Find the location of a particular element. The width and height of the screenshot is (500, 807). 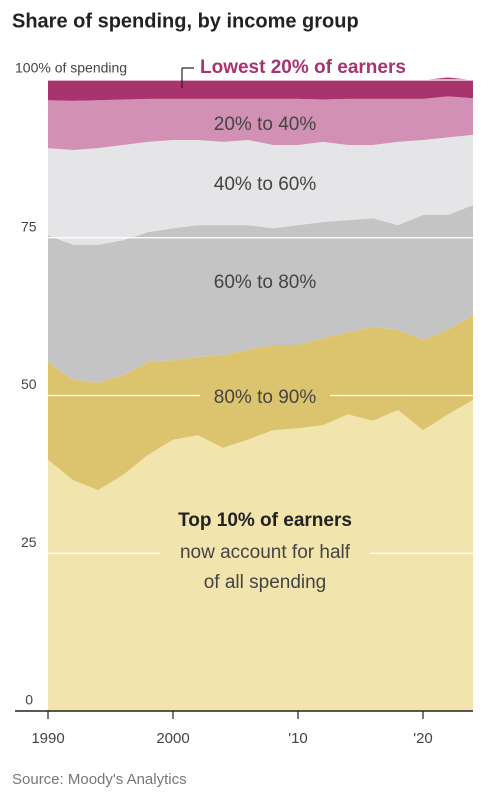

series-label: 80% to 90% is located at coordinates (265, 397).